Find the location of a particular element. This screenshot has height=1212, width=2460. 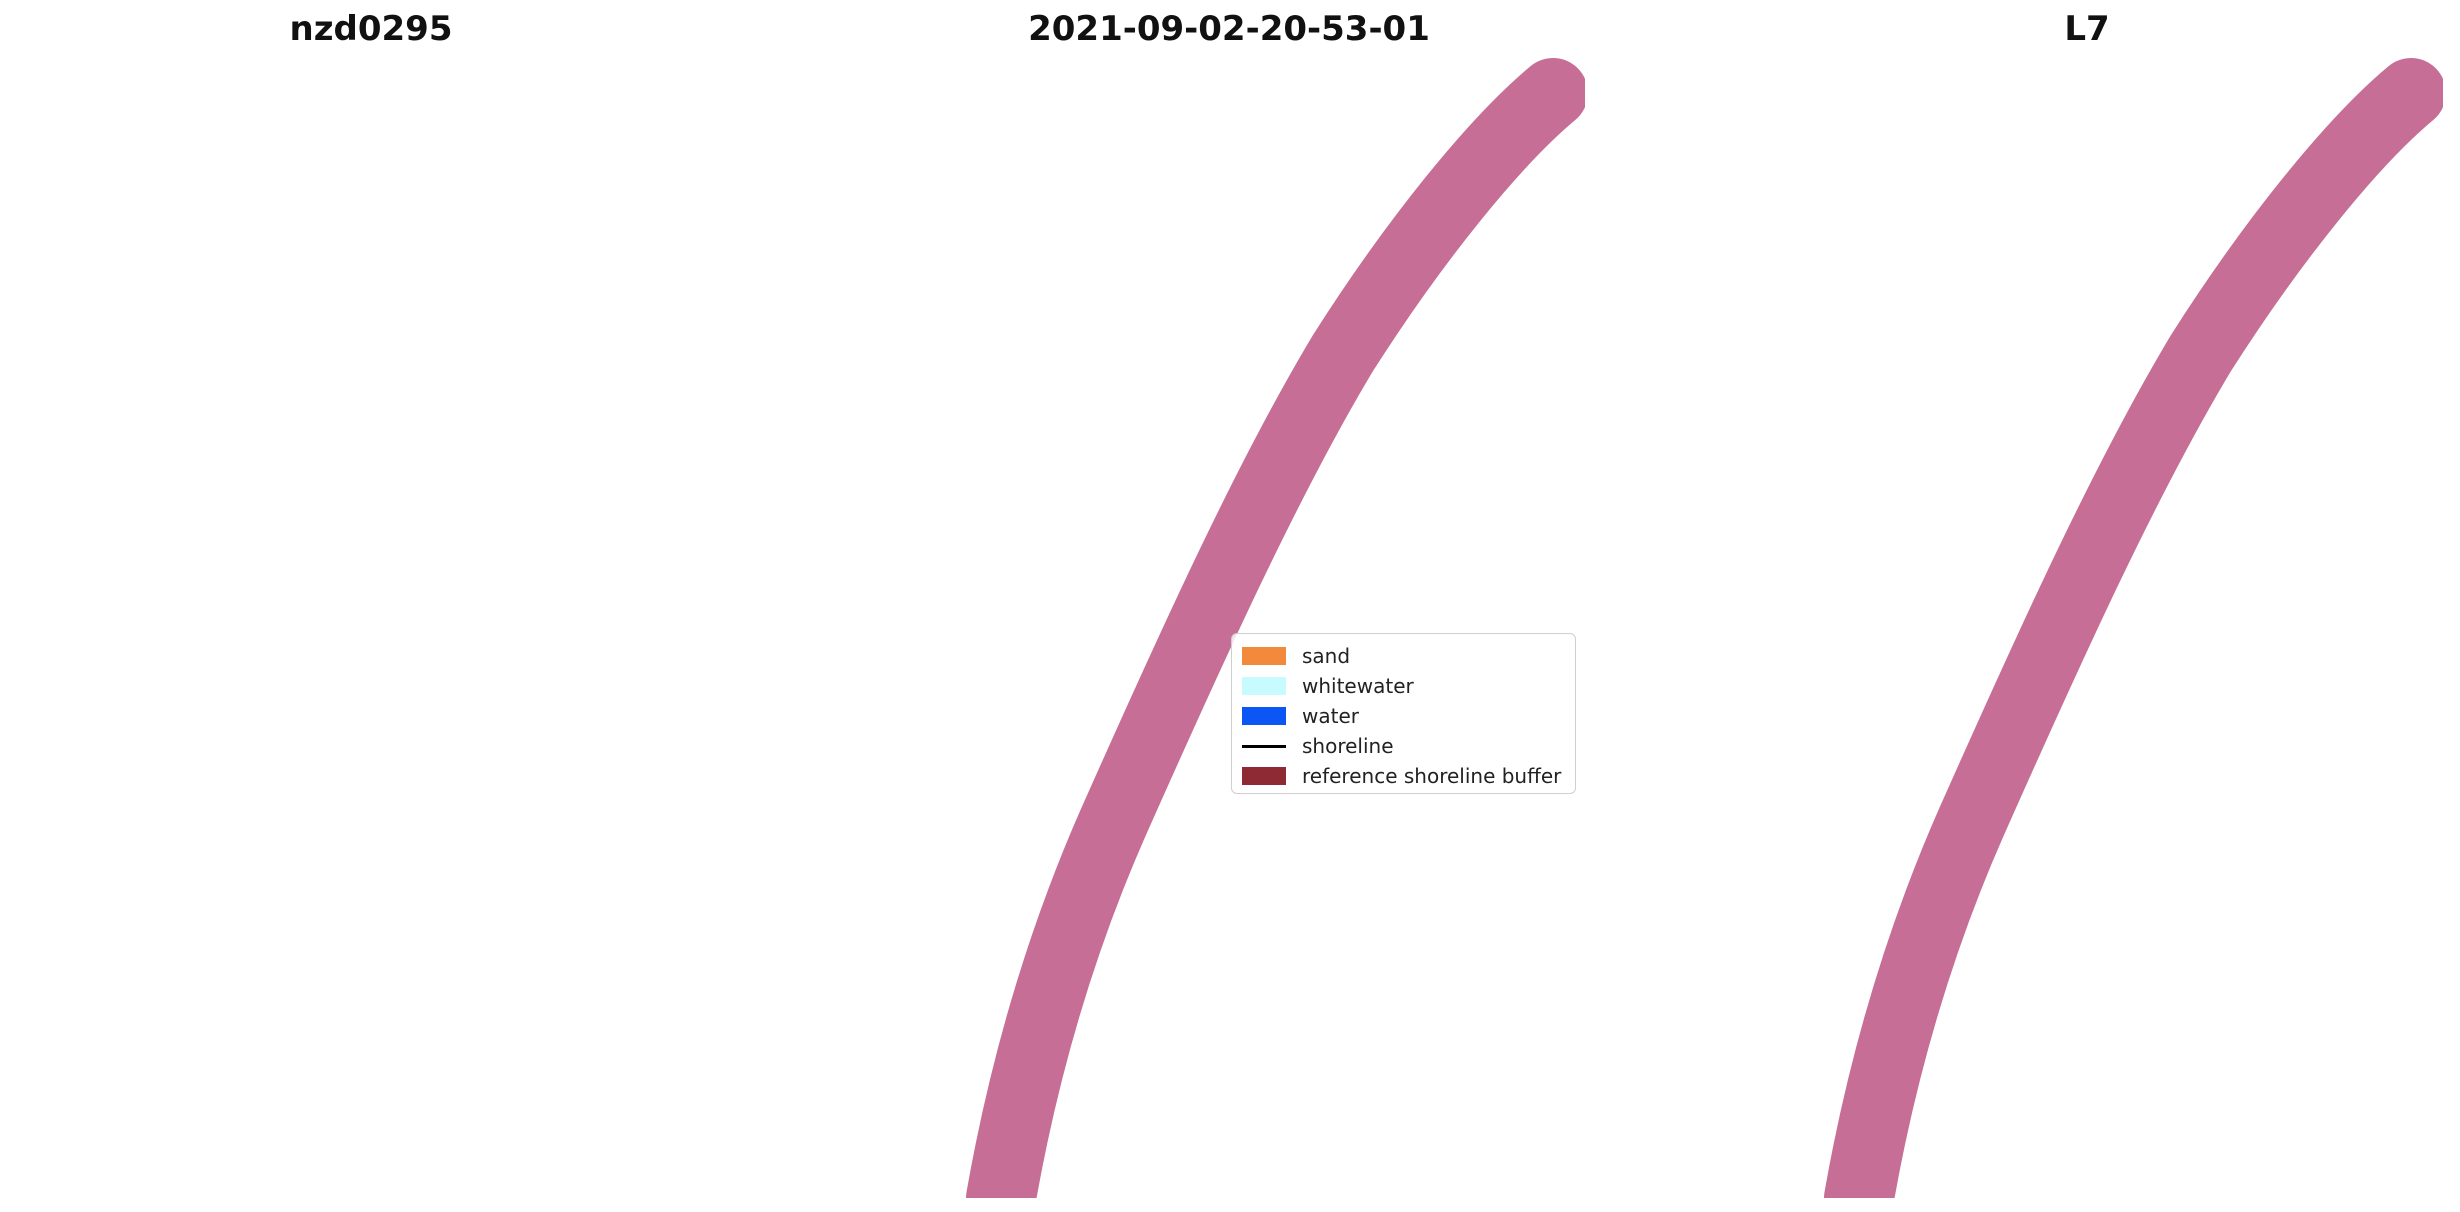

legend-item-buffer: reference shoreline buffer is located at coordinates (1403, 776).